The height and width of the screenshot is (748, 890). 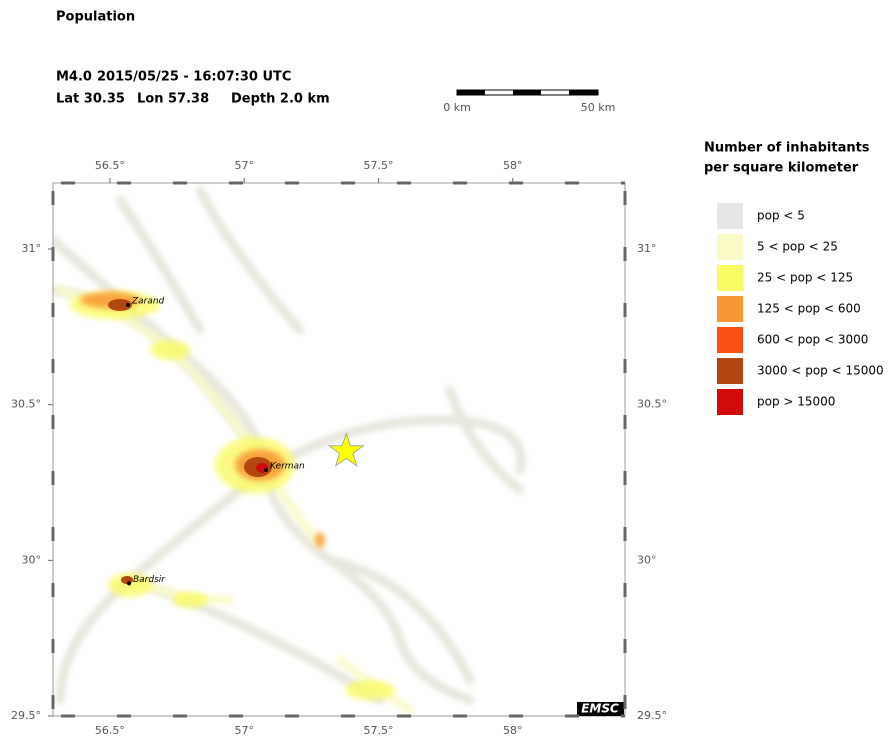 I want to click on scale-bar: 0 km 50 km, so click(x=529, y=101).